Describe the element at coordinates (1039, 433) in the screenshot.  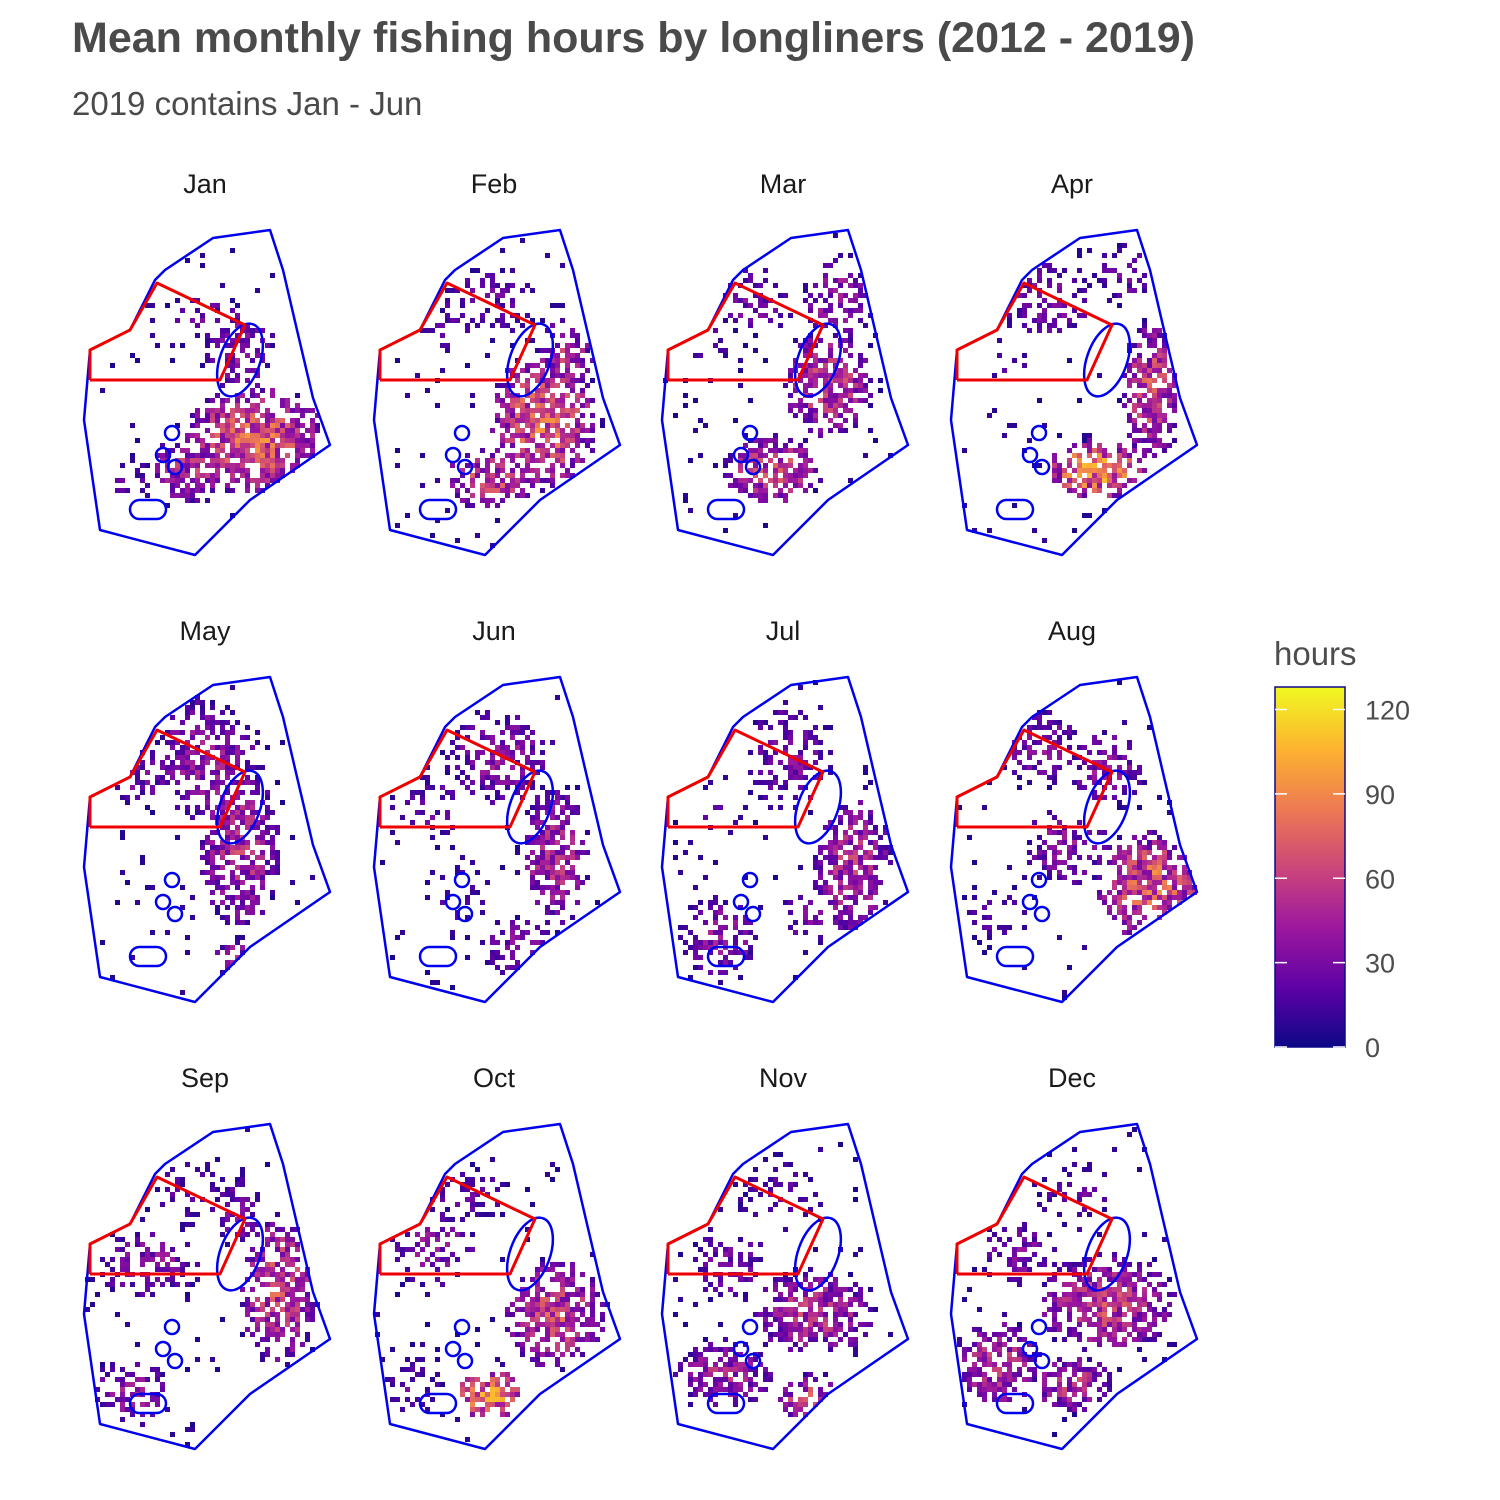
I see `seamount-boundary` at that location.